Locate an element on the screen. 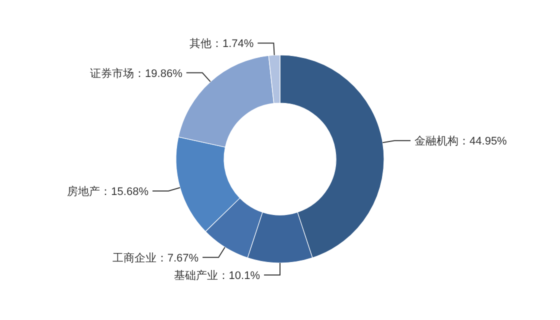 The width and height of the screenshot is (560, 320). data-label: ：44.95% is located at coordinates (483, 142).